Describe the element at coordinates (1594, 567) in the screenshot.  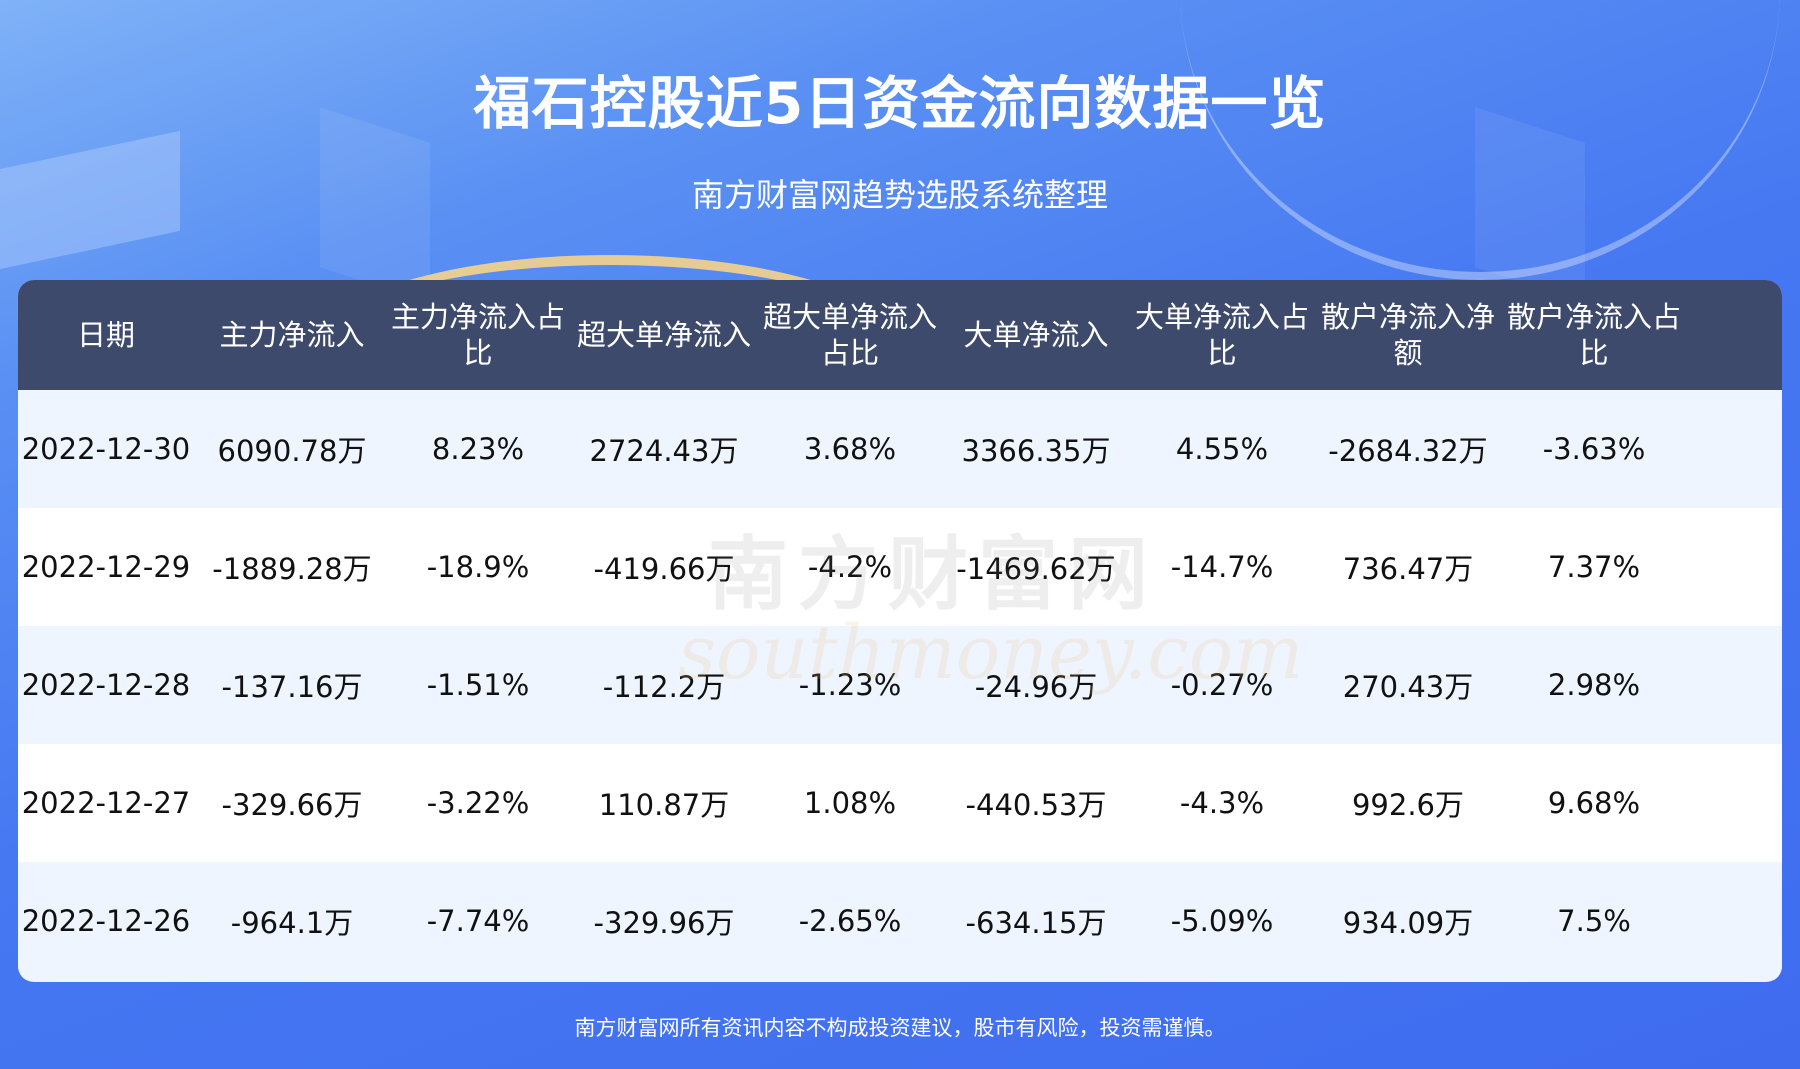
I see `value-cell: 7.37%` at that location.